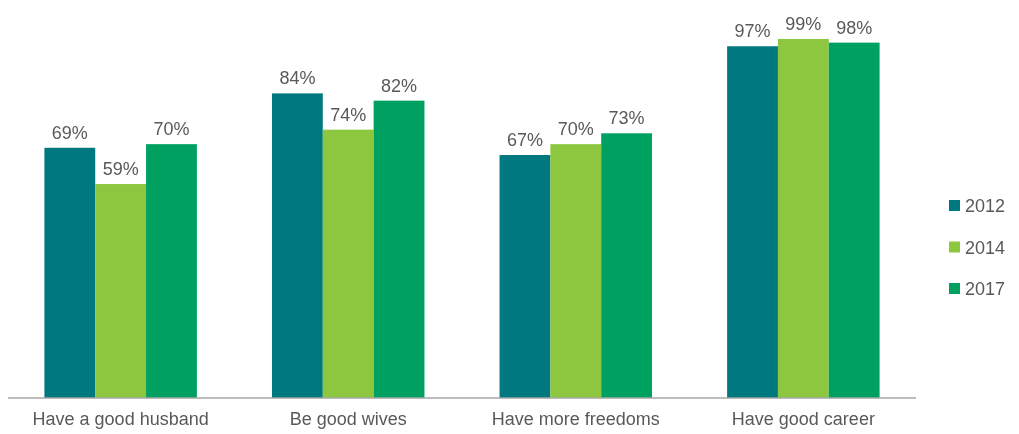  Describe the element at coordinates (752, 31) in the screenshot. I see `data-label: 97%` at that location.